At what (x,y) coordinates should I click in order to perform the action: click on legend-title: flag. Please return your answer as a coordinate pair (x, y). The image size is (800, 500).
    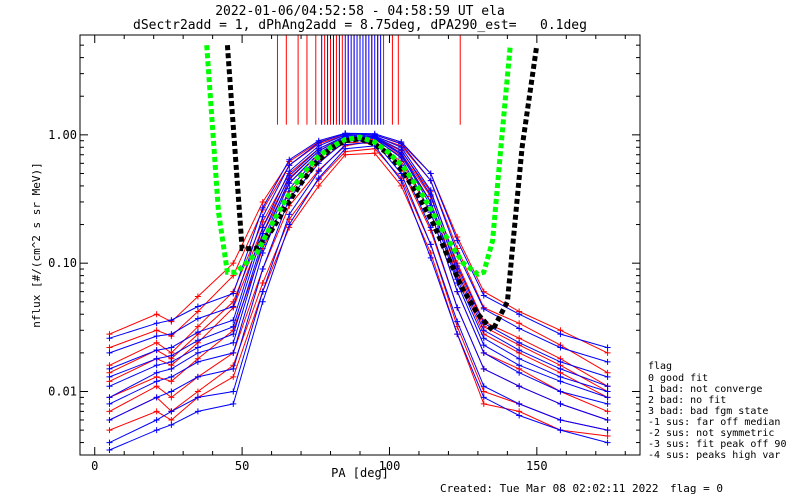
    Looking at the image, I should click on (660, 366).